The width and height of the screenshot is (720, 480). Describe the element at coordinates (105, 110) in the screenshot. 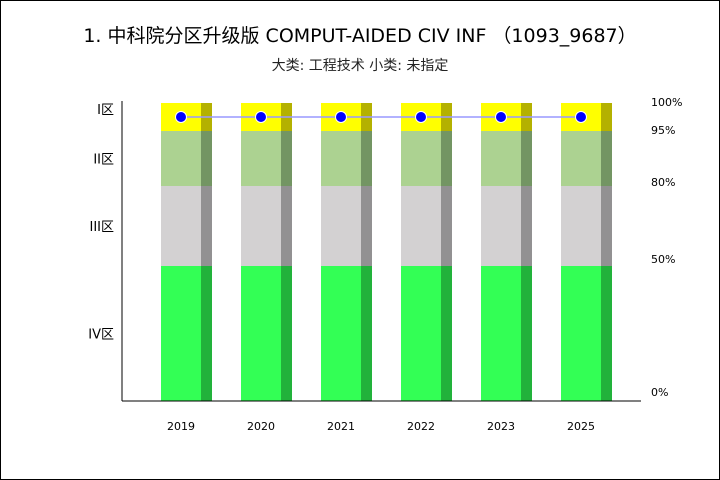

I see `zone-label: I区` at that location.